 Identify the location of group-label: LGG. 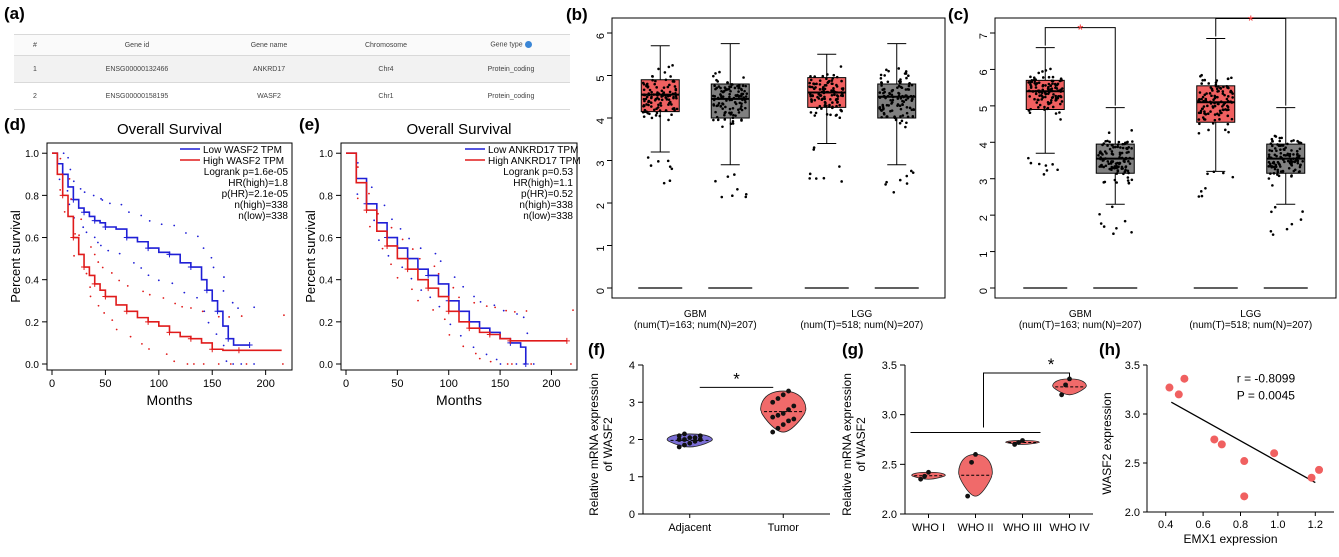
(861, 314).